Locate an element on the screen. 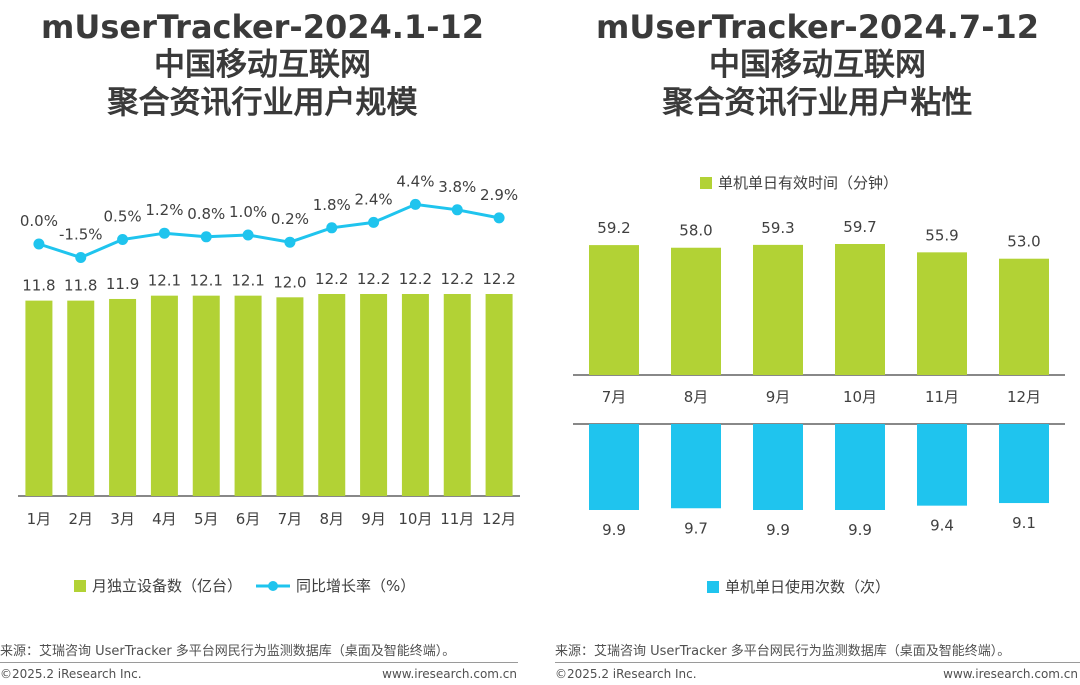 The image size is (1080, 685). growth-rate-label: 2.4% is located at coordinates (374, 199).